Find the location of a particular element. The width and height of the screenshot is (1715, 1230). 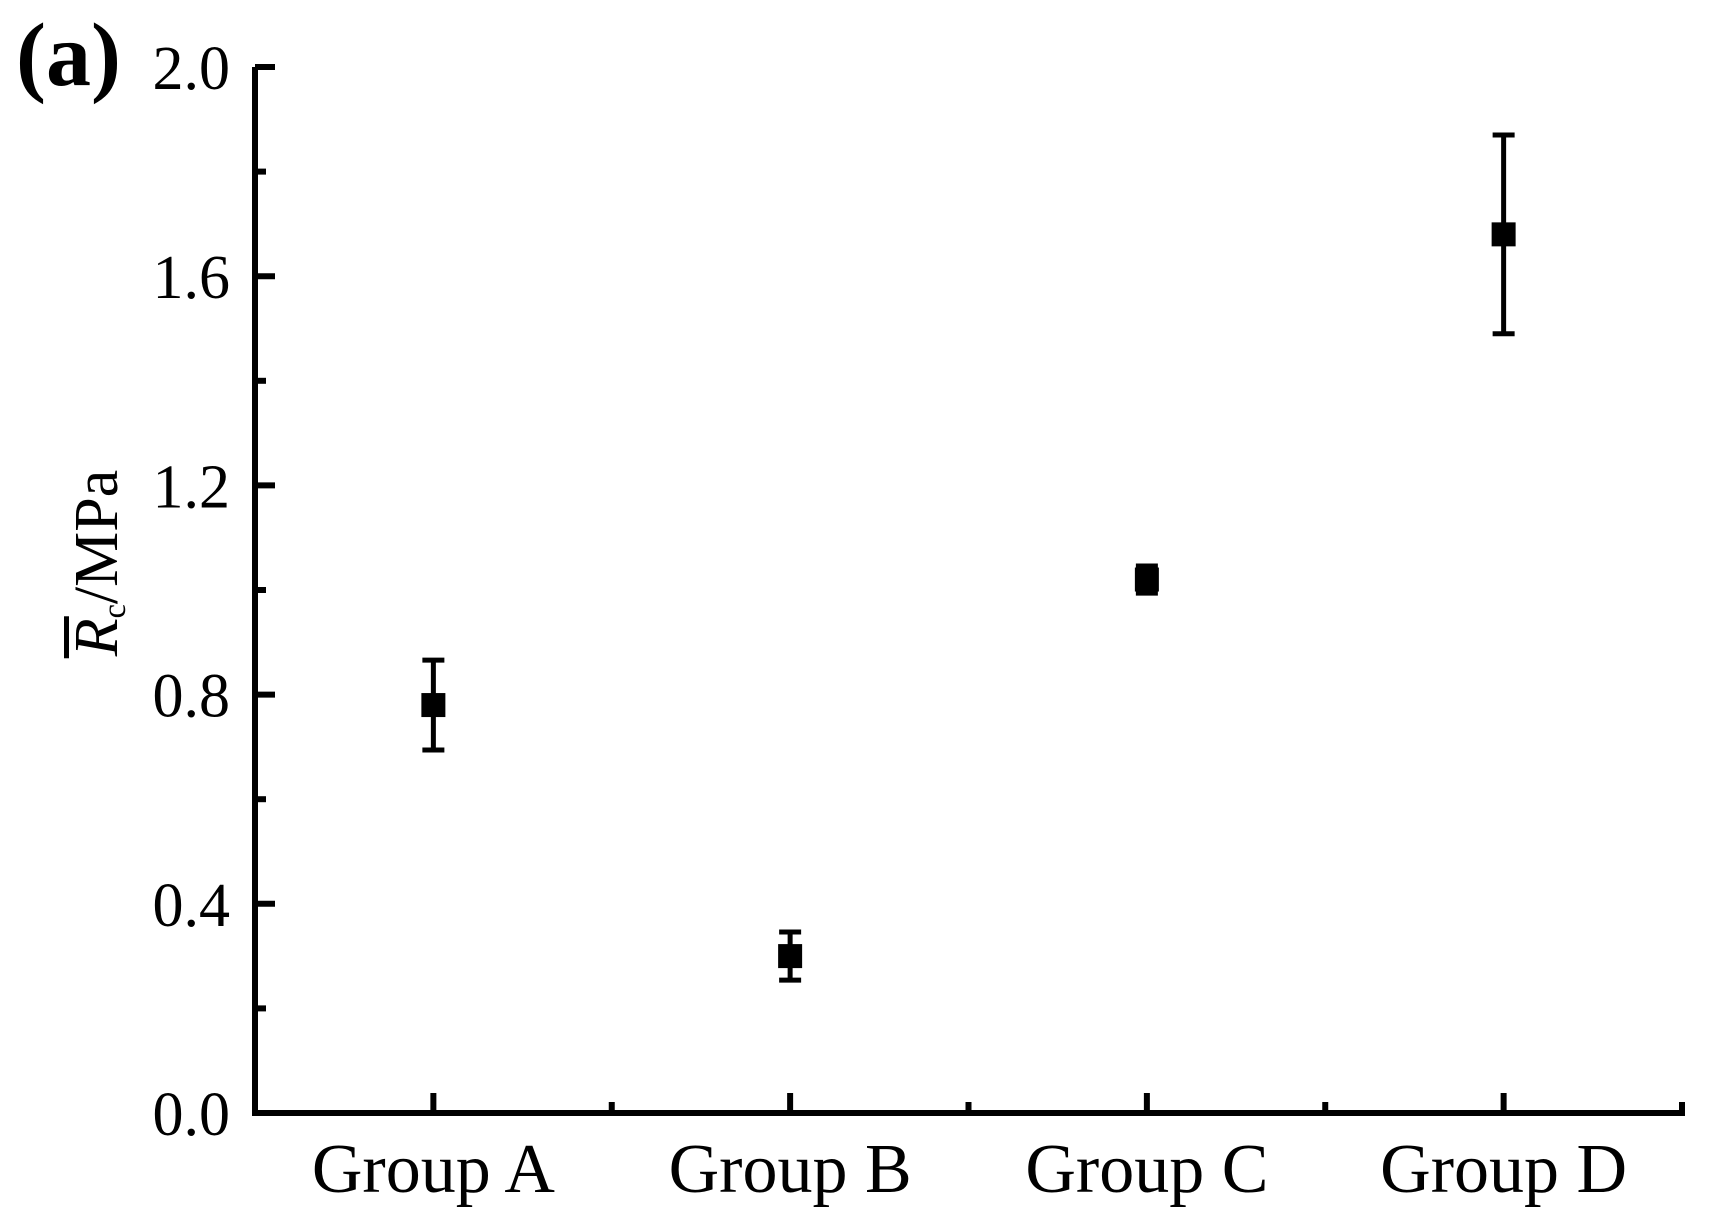

x-tick-label: Group A is located at coordinates (434, 1169).